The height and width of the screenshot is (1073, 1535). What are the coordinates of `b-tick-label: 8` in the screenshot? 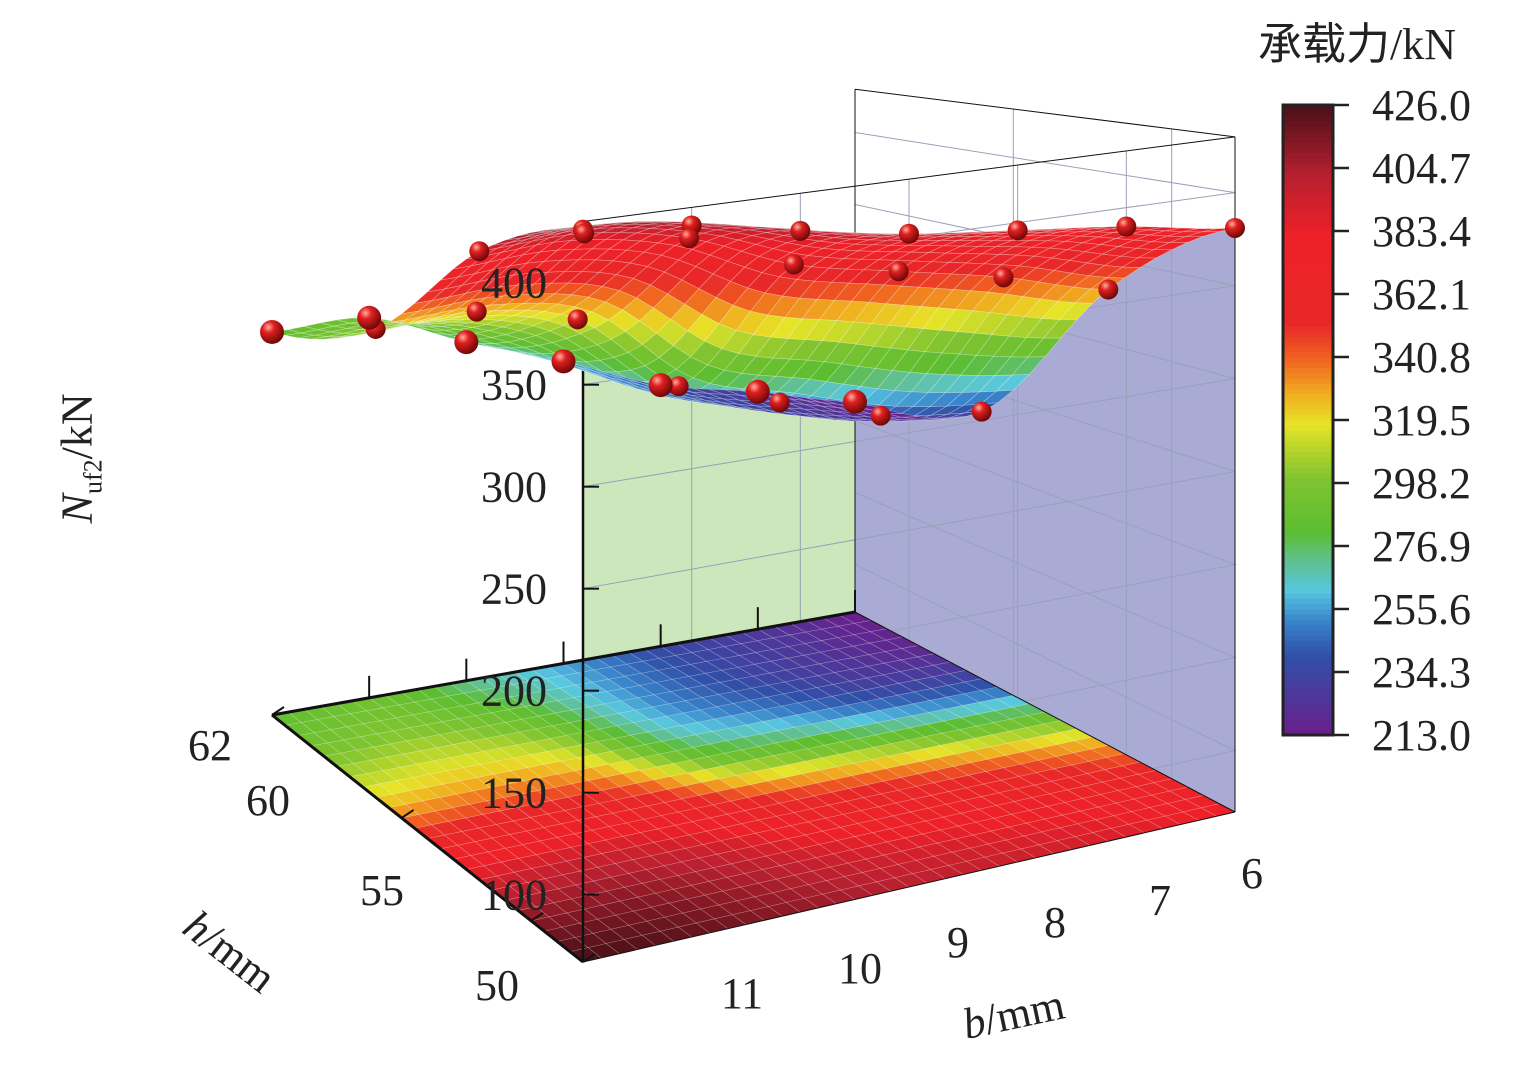 It's located at (1055, 922).